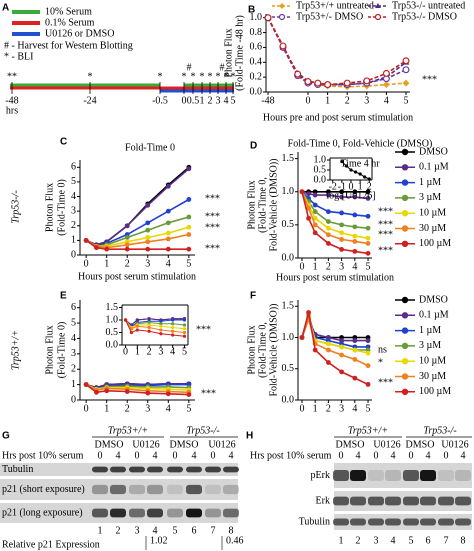  What do you see at coordinates (68, 45) in the screenshot?
I see `note: # - Harvest for Western Blotting` at bounding box center [68, 45].